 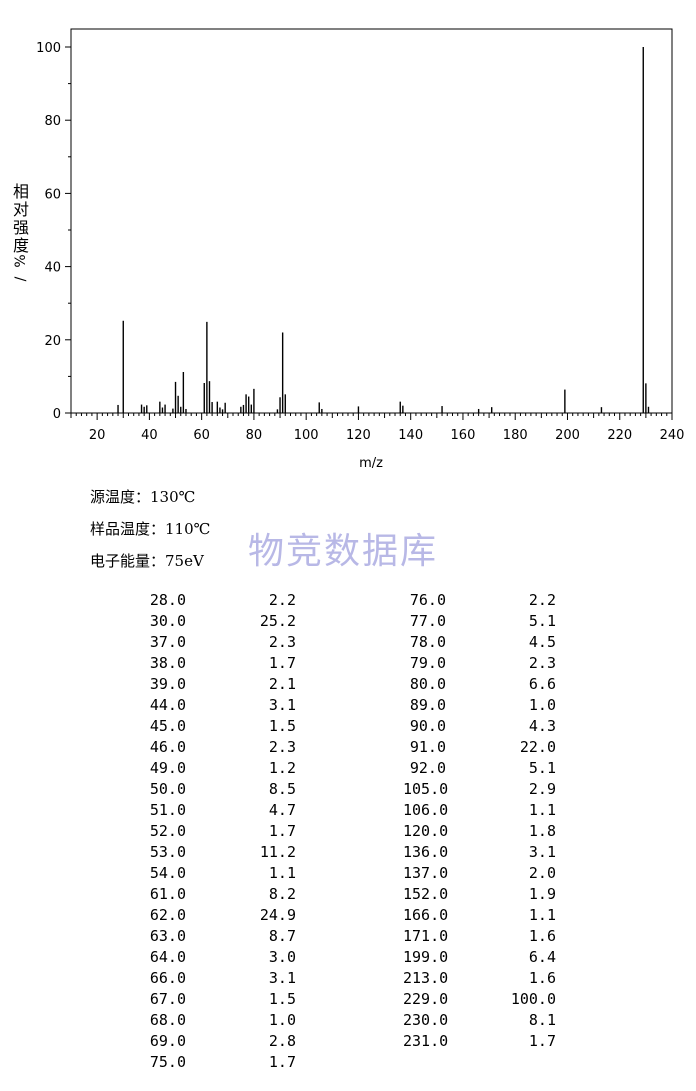 What do you see at coordinates (410, 435) in the screenshot?
I see `x-tick-label: 140` at bounding box center [410, 435].